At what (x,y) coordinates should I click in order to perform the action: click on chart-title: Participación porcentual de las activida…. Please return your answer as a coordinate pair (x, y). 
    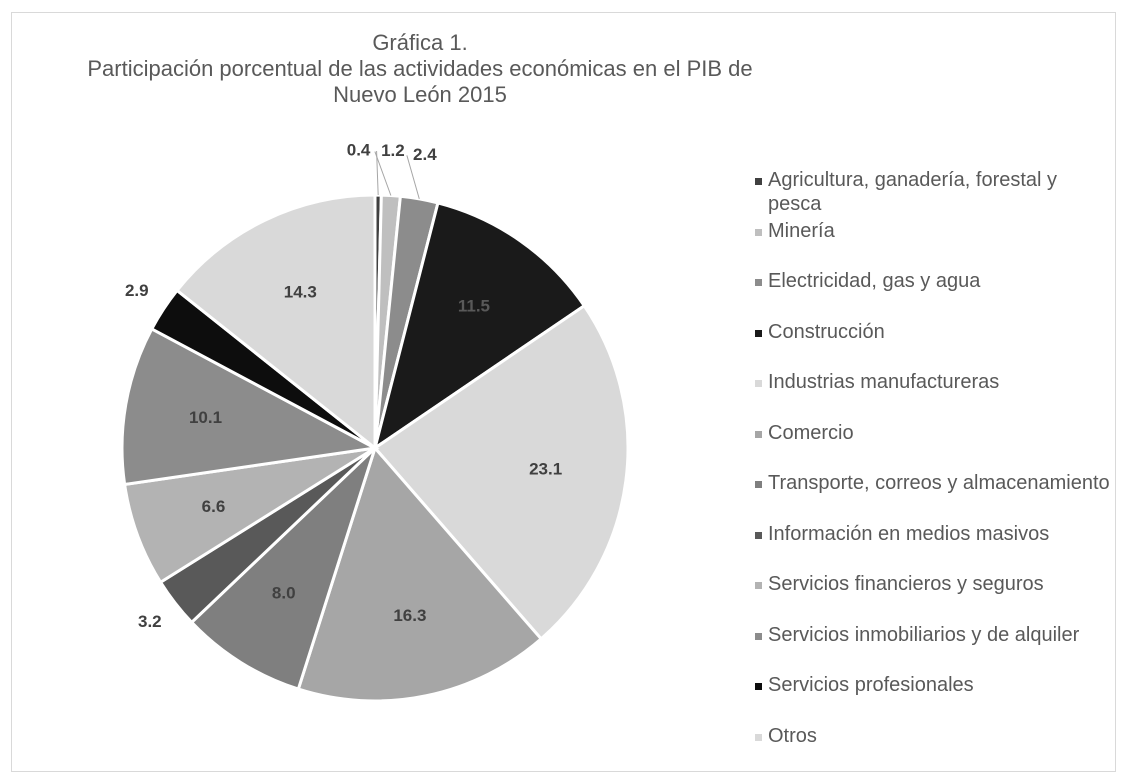
    Looking at the image, I should click on (419, 68).